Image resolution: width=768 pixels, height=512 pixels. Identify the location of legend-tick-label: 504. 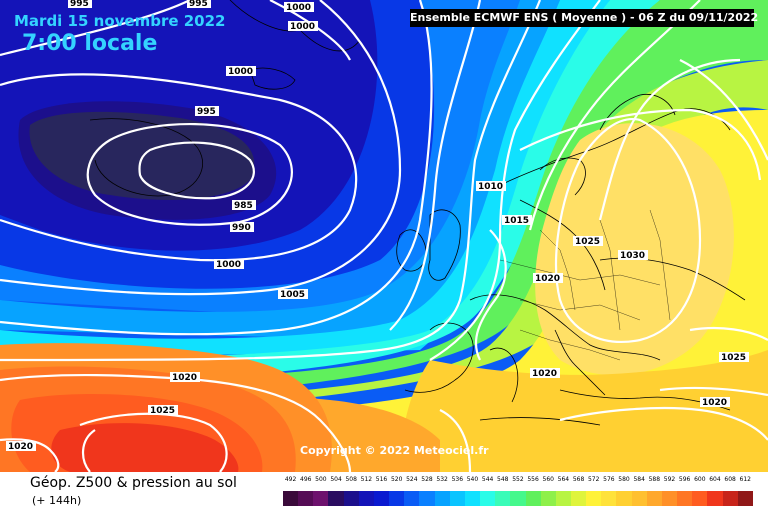
(336, 479).